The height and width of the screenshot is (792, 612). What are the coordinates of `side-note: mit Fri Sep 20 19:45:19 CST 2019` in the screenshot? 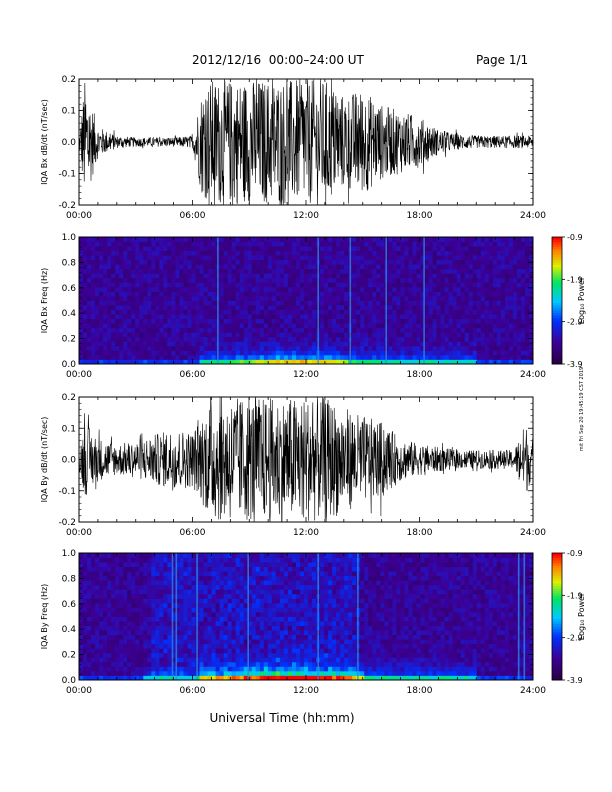 It's located at (582, 409).